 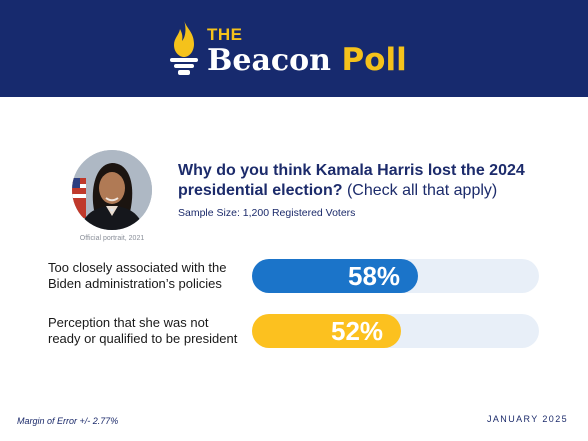 I want to click on portrait-photo, so click(x=112, y=190).